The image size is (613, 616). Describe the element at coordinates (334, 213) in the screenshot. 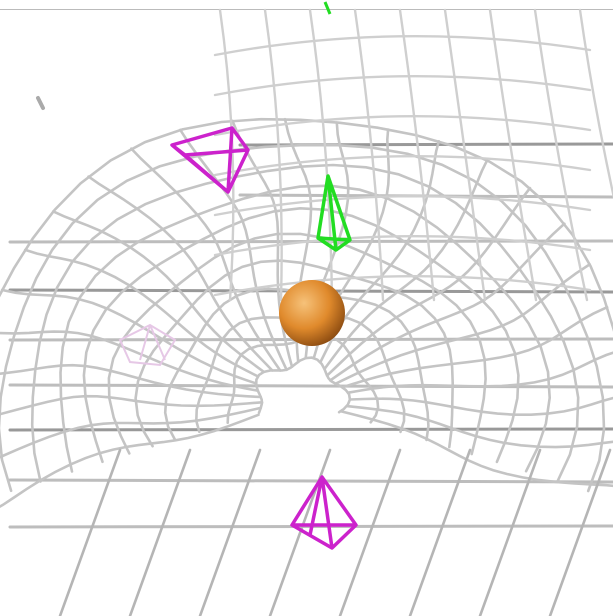

I see `green-cone` at that location.